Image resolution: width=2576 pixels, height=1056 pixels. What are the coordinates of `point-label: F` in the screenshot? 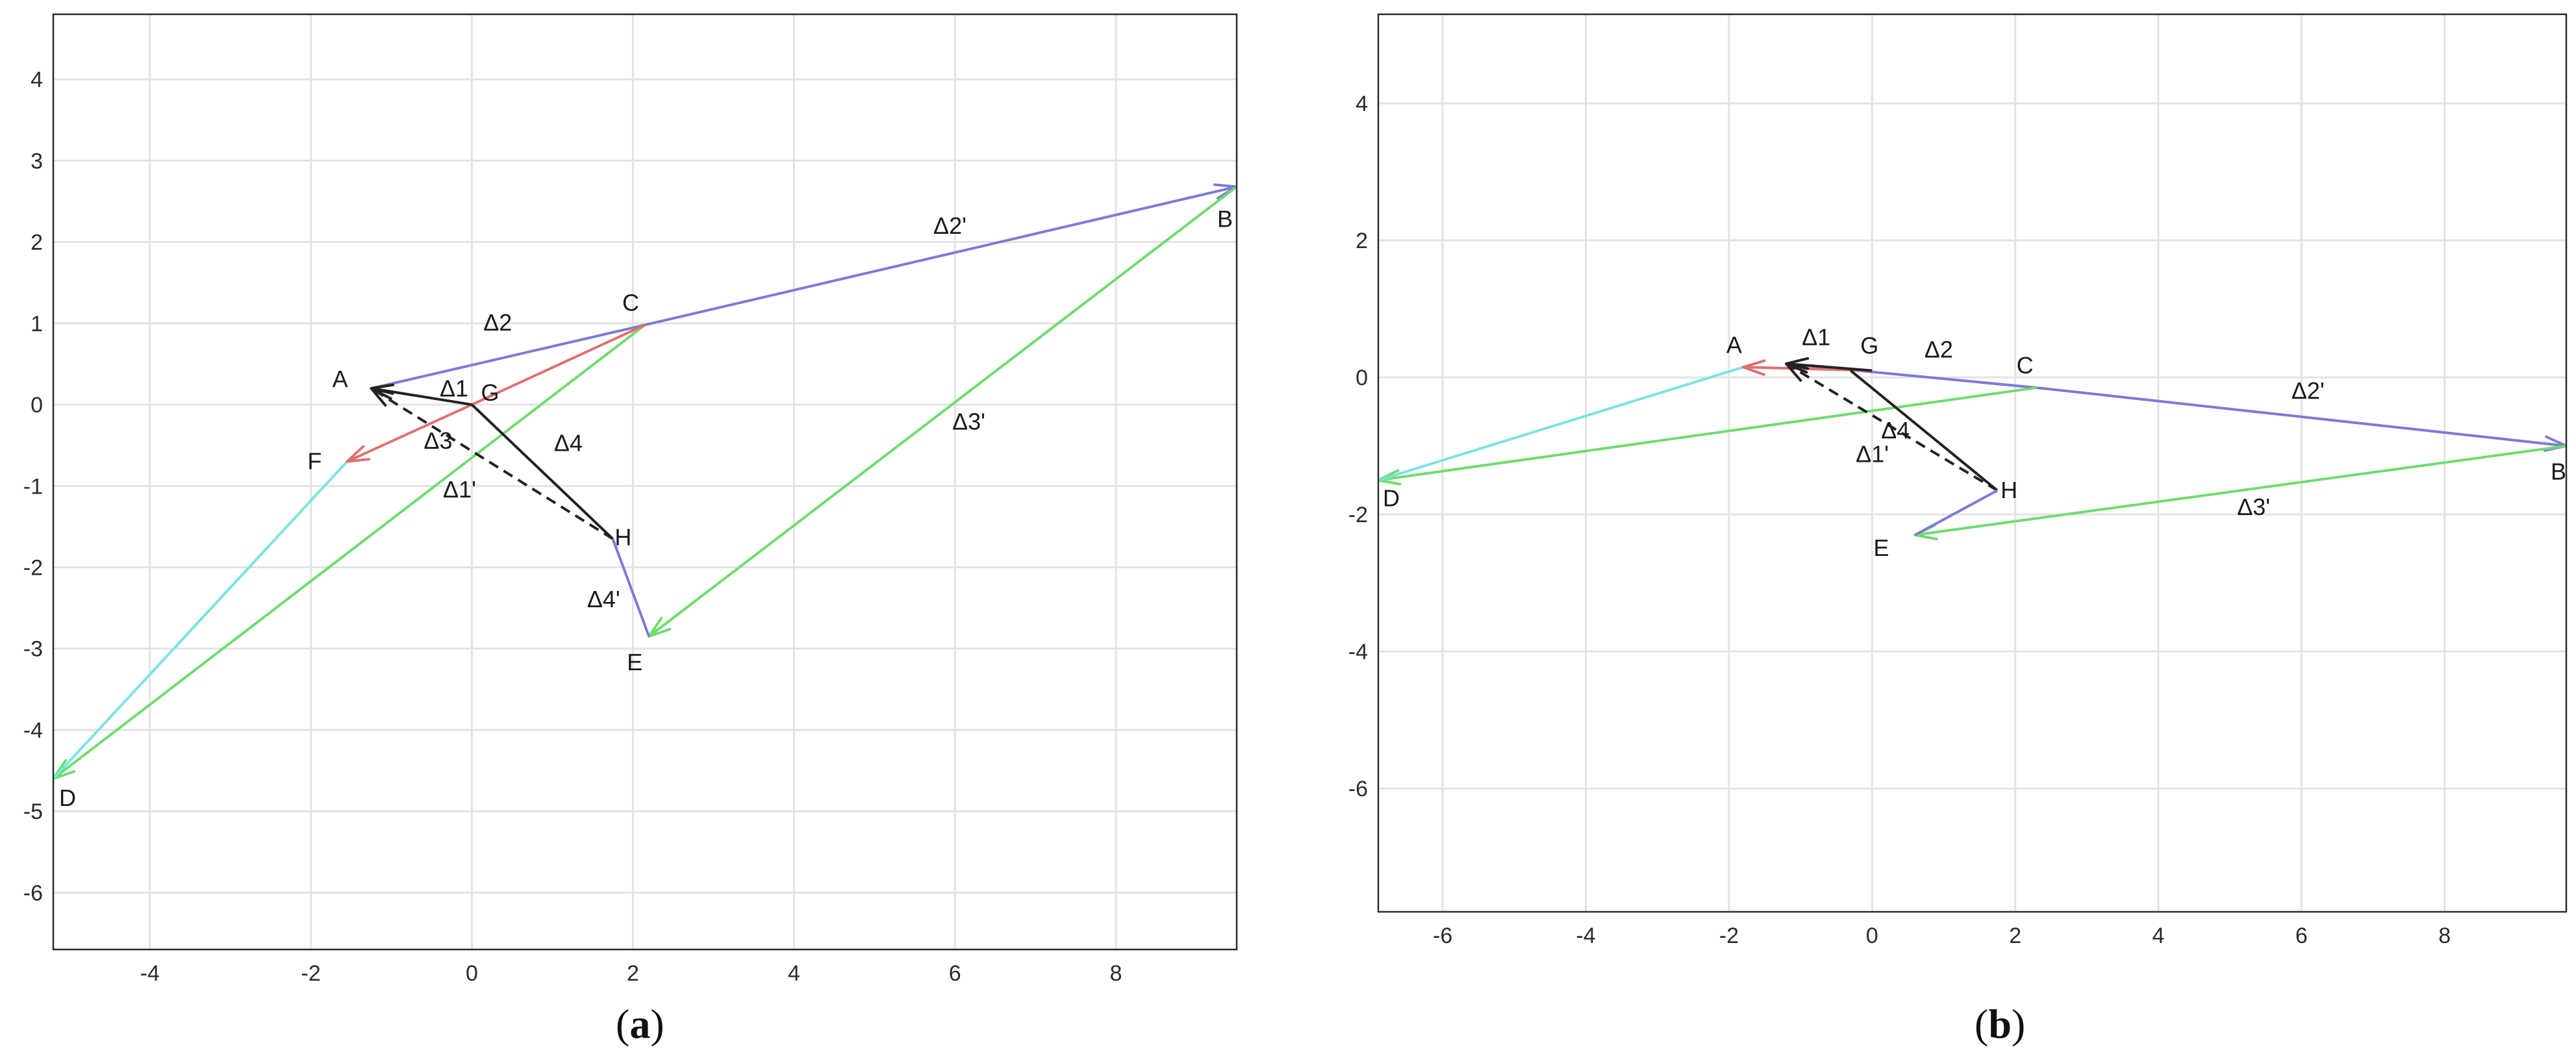 It's located at (314, 461).